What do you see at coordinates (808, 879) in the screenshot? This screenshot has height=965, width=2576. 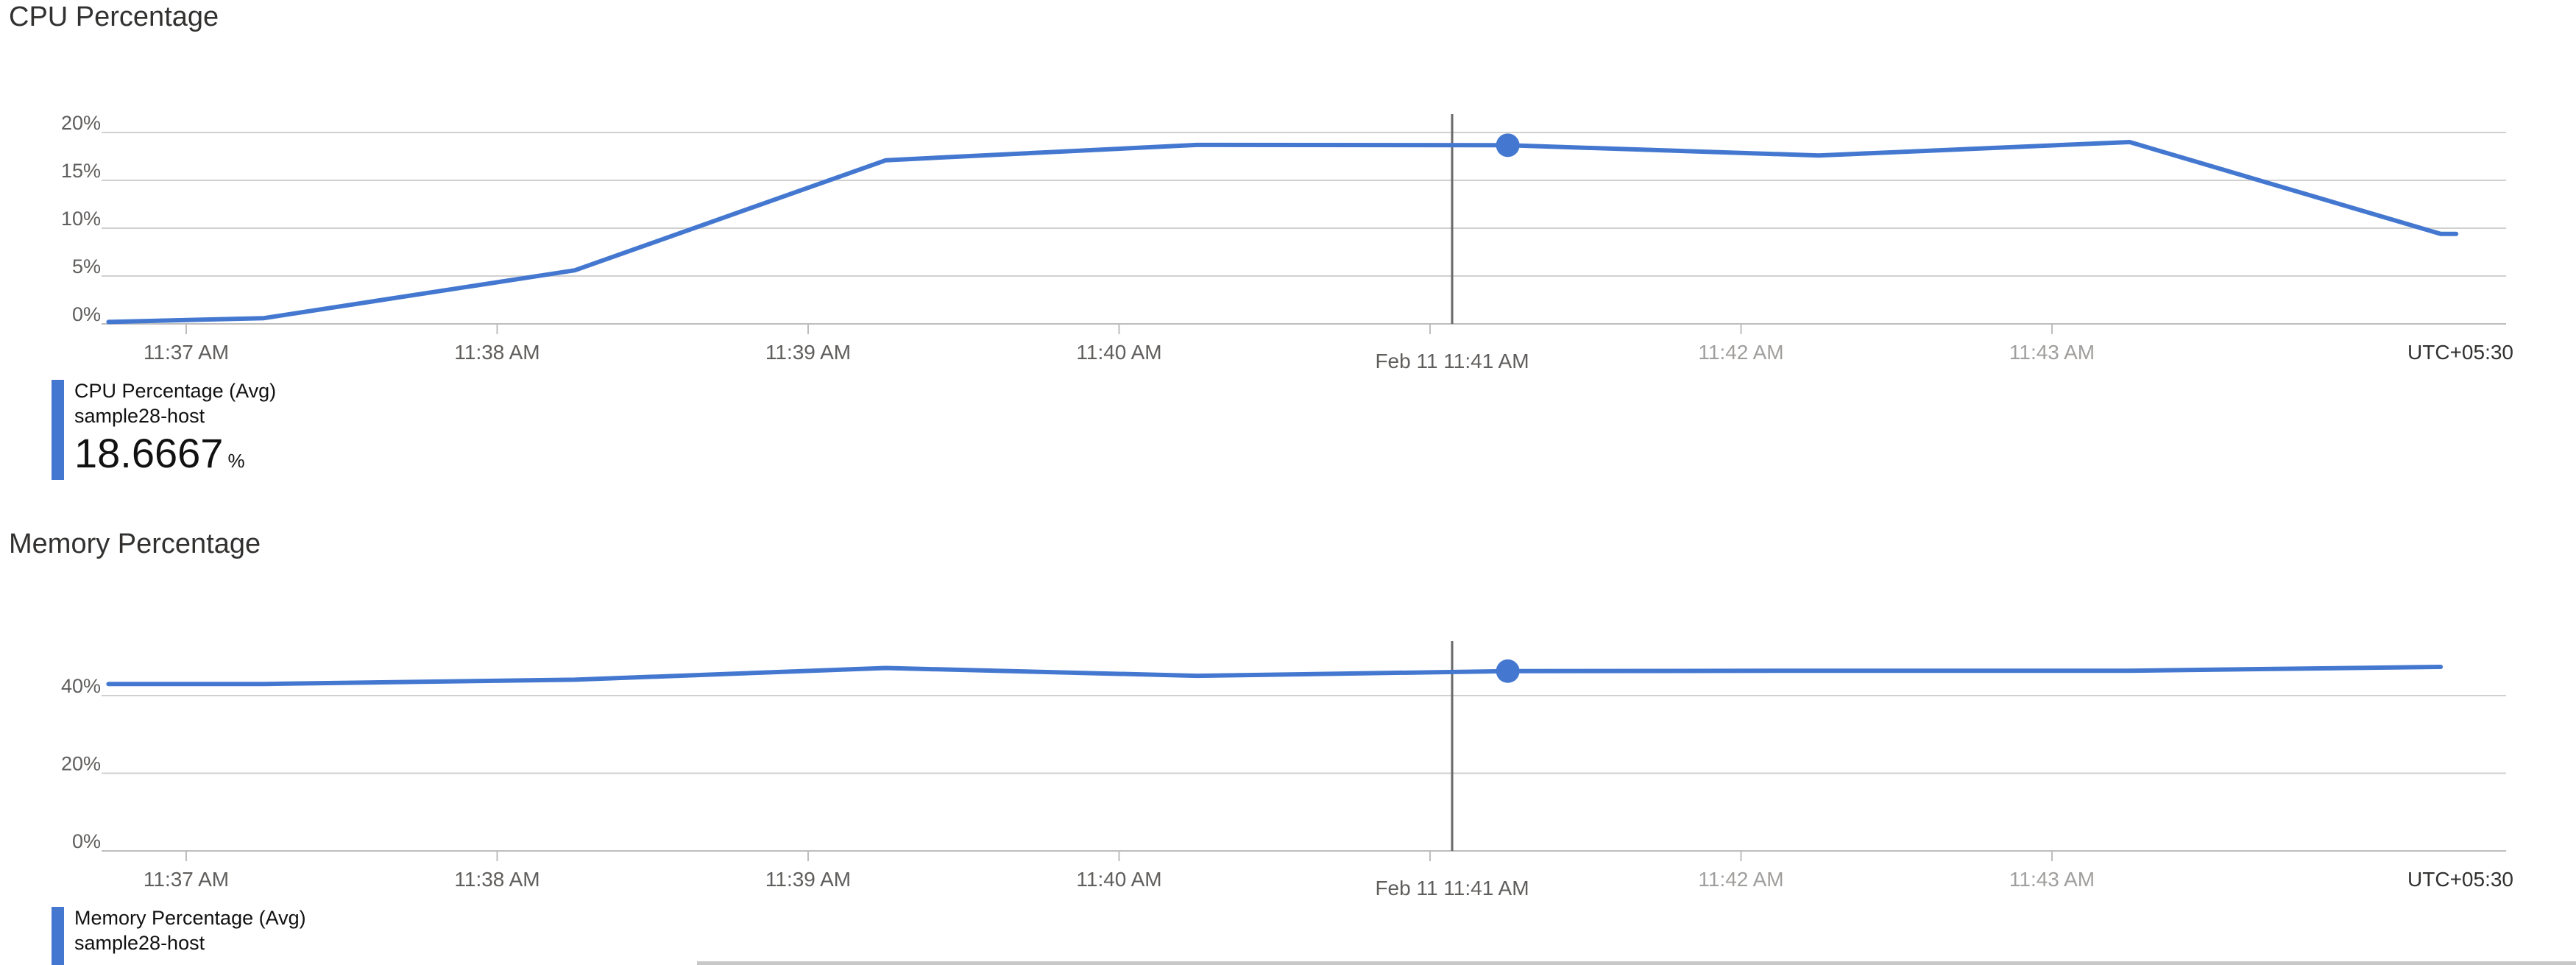 I see `memory-x-tick-label: 11:39 AM` at bounding box center [808, 879].